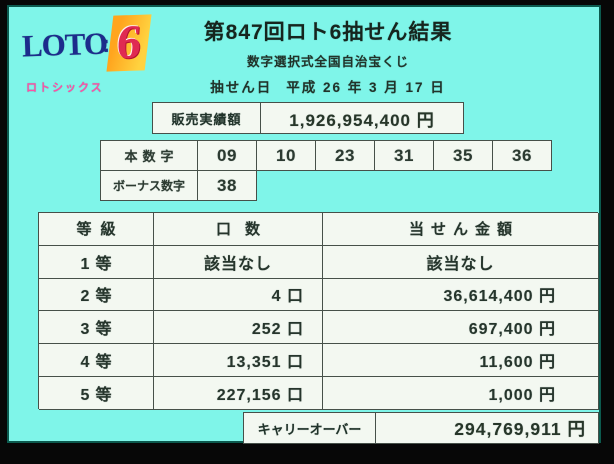  What do you see at coordinates (461, 262) in the screenshot?
I see `prize-row-amount: 該当なし` at bounding box center [461, 262].